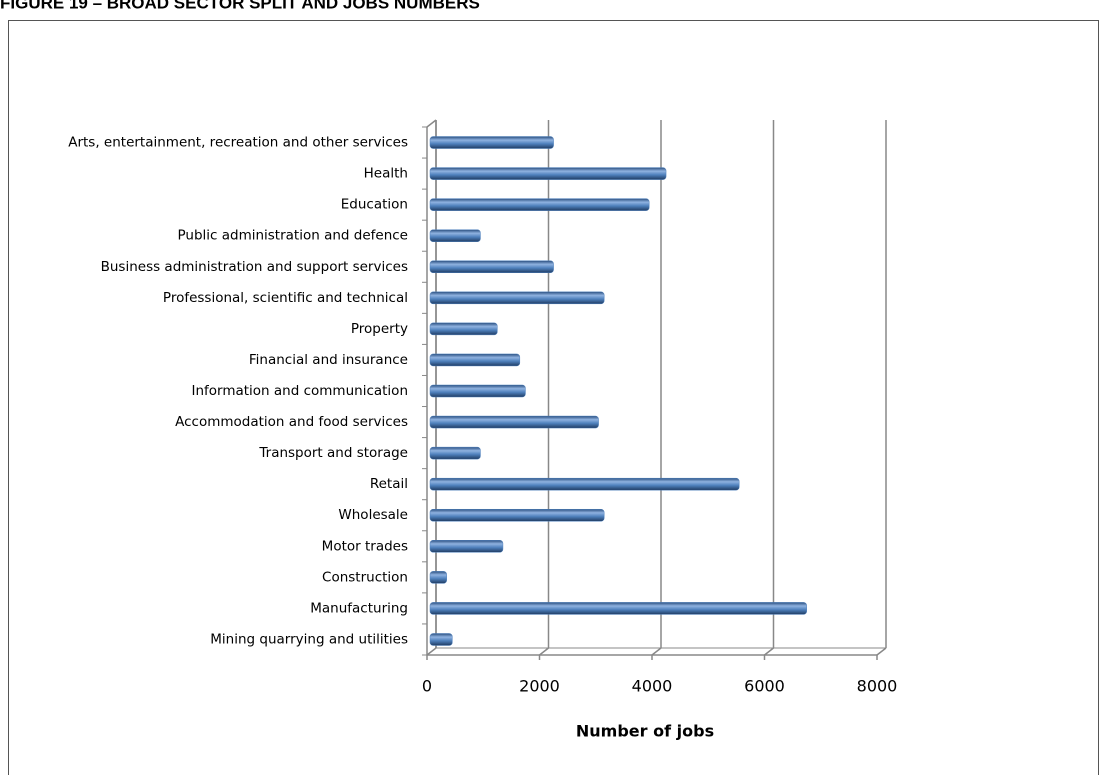  I want to click on y-tick-label: Education, so click(374, 205).